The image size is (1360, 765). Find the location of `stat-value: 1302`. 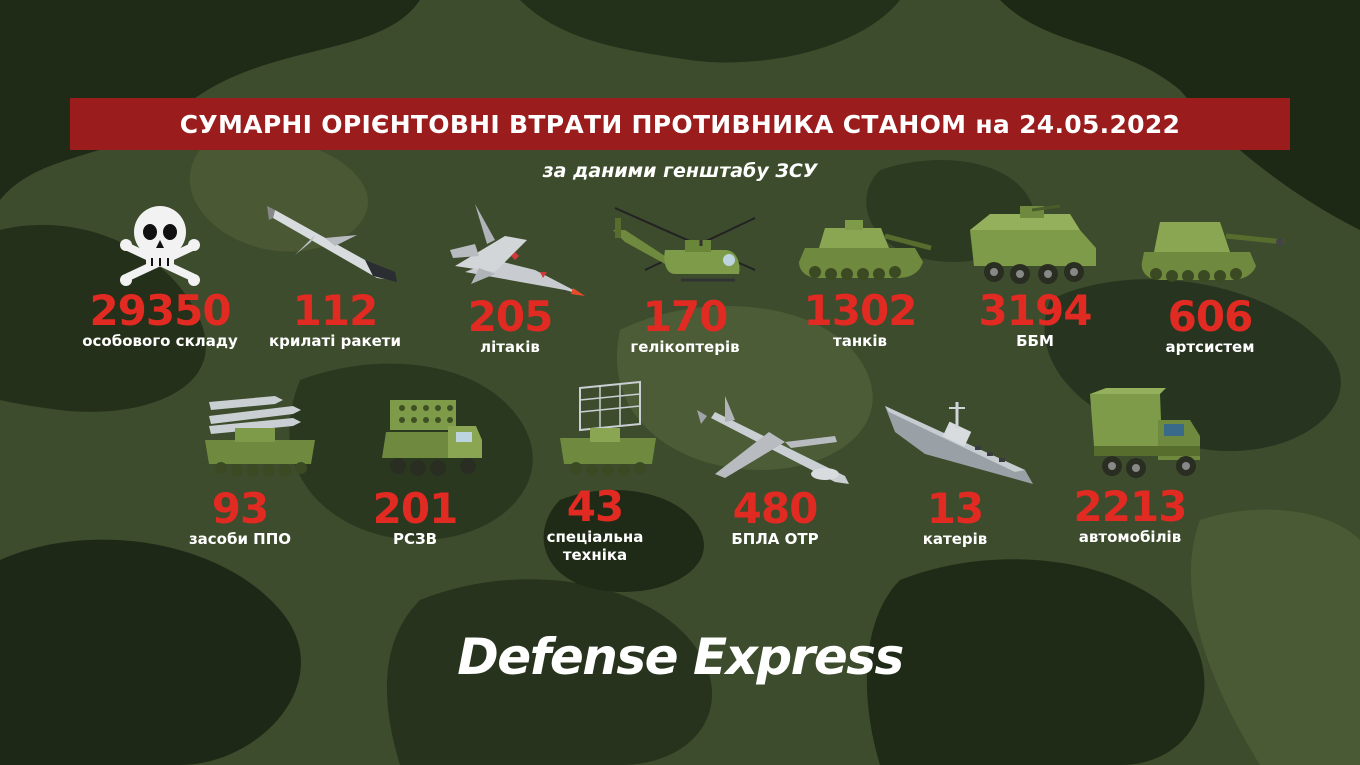

stat-value: 1302 is located at coordinates (860, 310).